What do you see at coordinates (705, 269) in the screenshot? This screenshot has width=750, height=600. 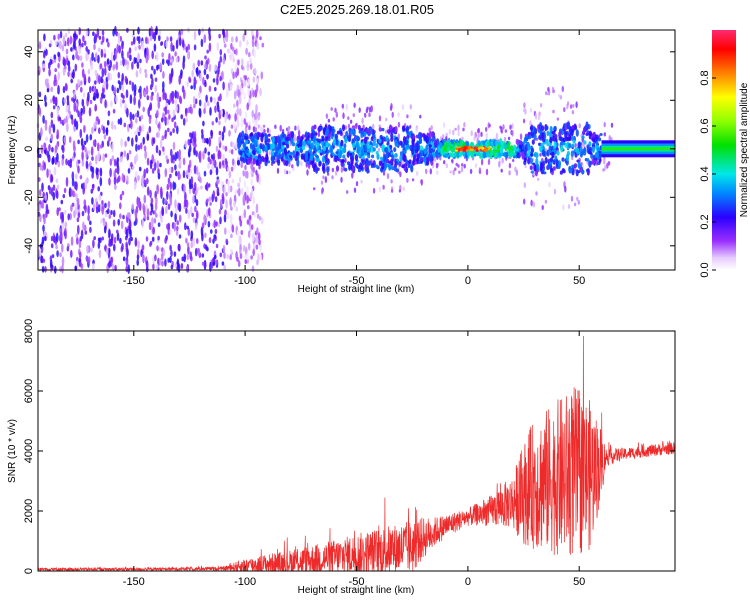 I see `colorbar-tick-label: 0.0` at bounding box center [705, 269].